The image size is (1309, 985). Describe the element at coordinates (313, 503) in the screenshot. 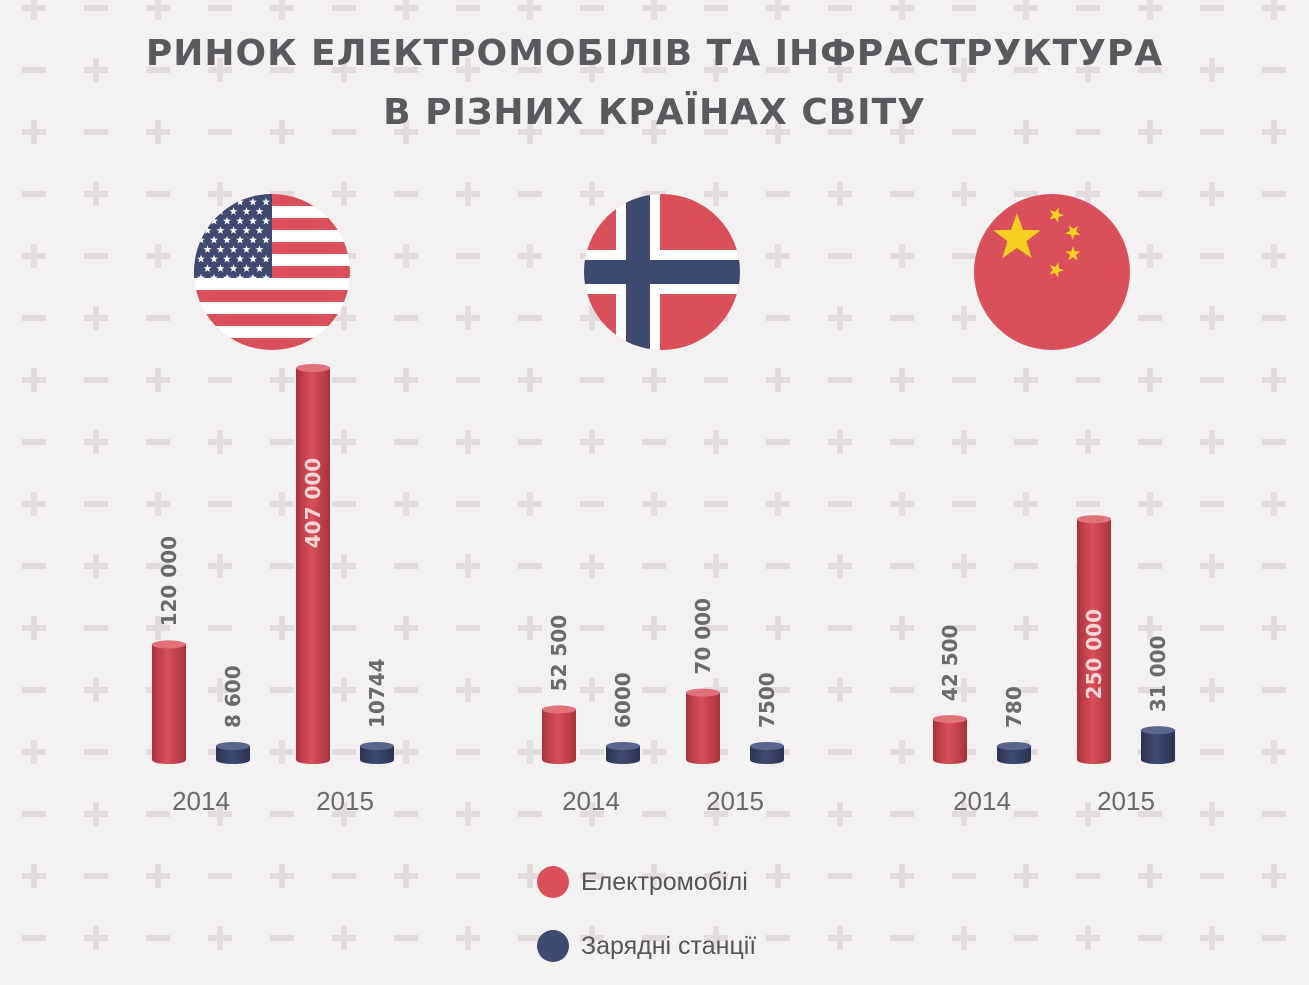

I see `ev-value-label: 407 000` at that location.